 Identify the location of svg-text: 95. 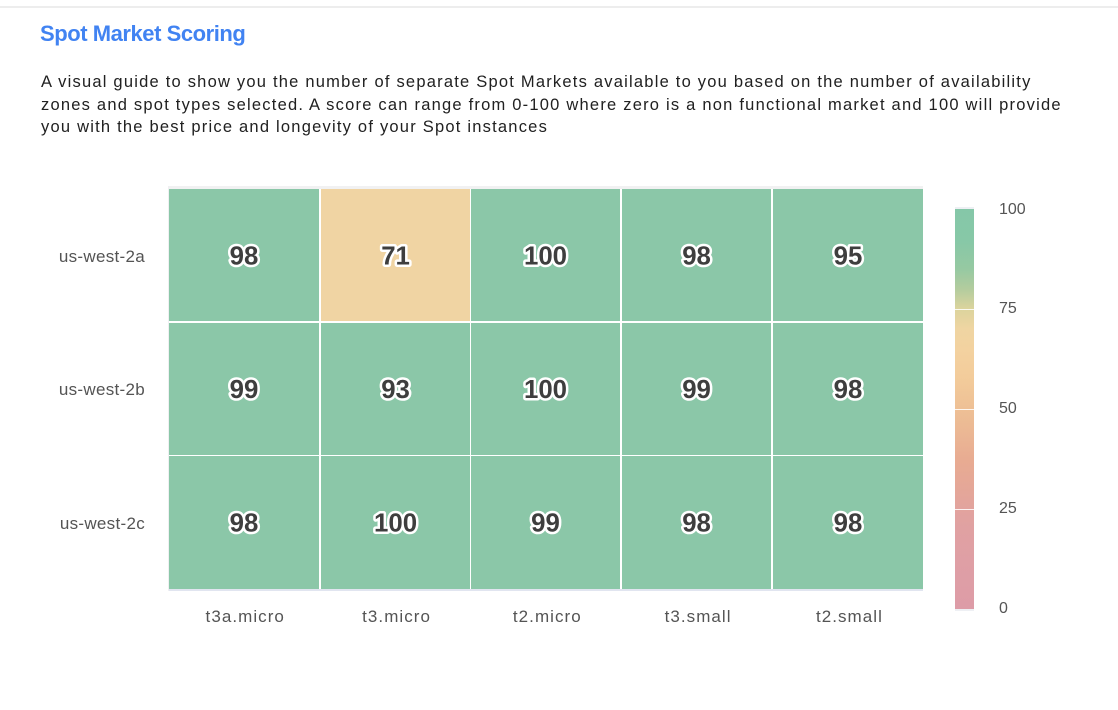
(848, 256).